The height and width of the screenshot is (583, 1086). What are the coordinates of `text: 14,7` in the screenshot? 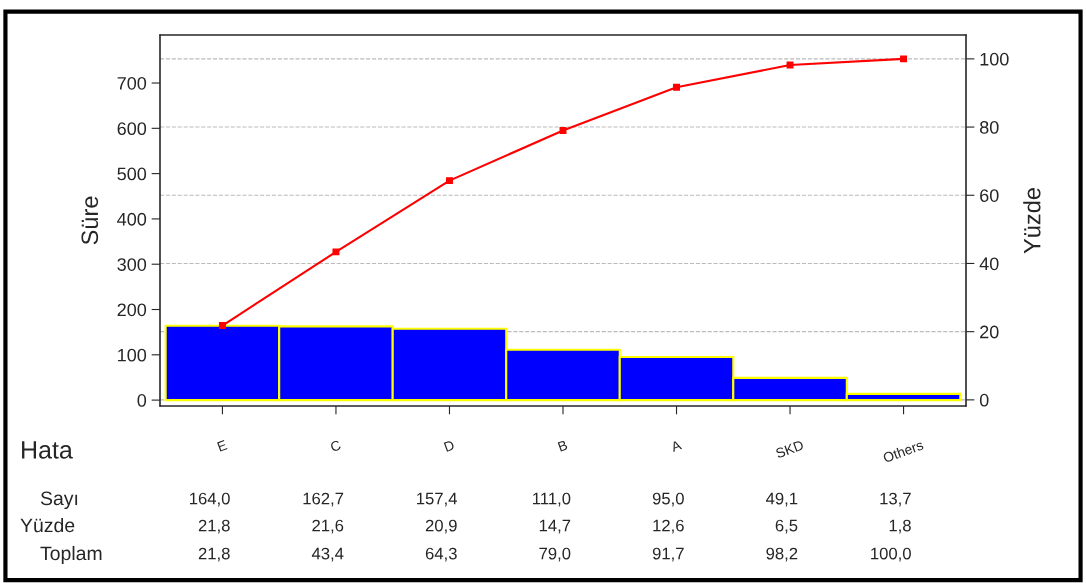 It's located at (555, 526).